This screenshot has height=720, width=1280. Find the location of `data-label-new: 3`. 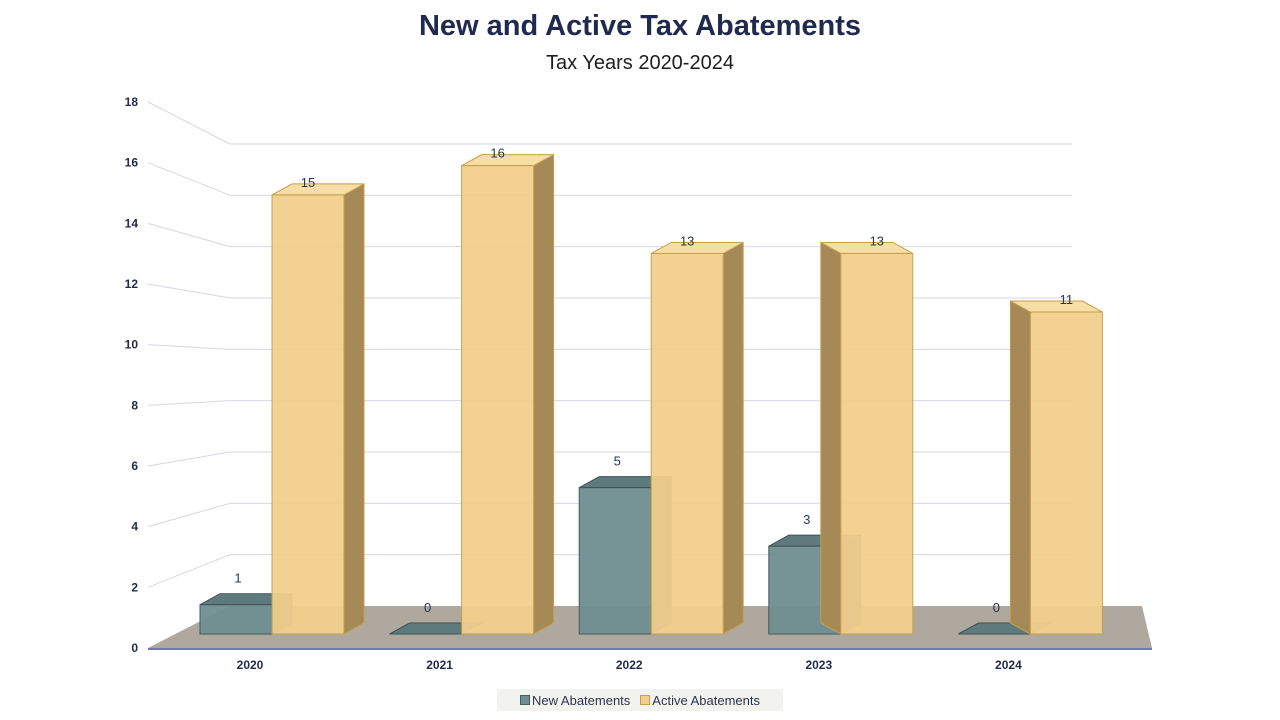

data-label-new: 3 is located at coordinates (806, 519).